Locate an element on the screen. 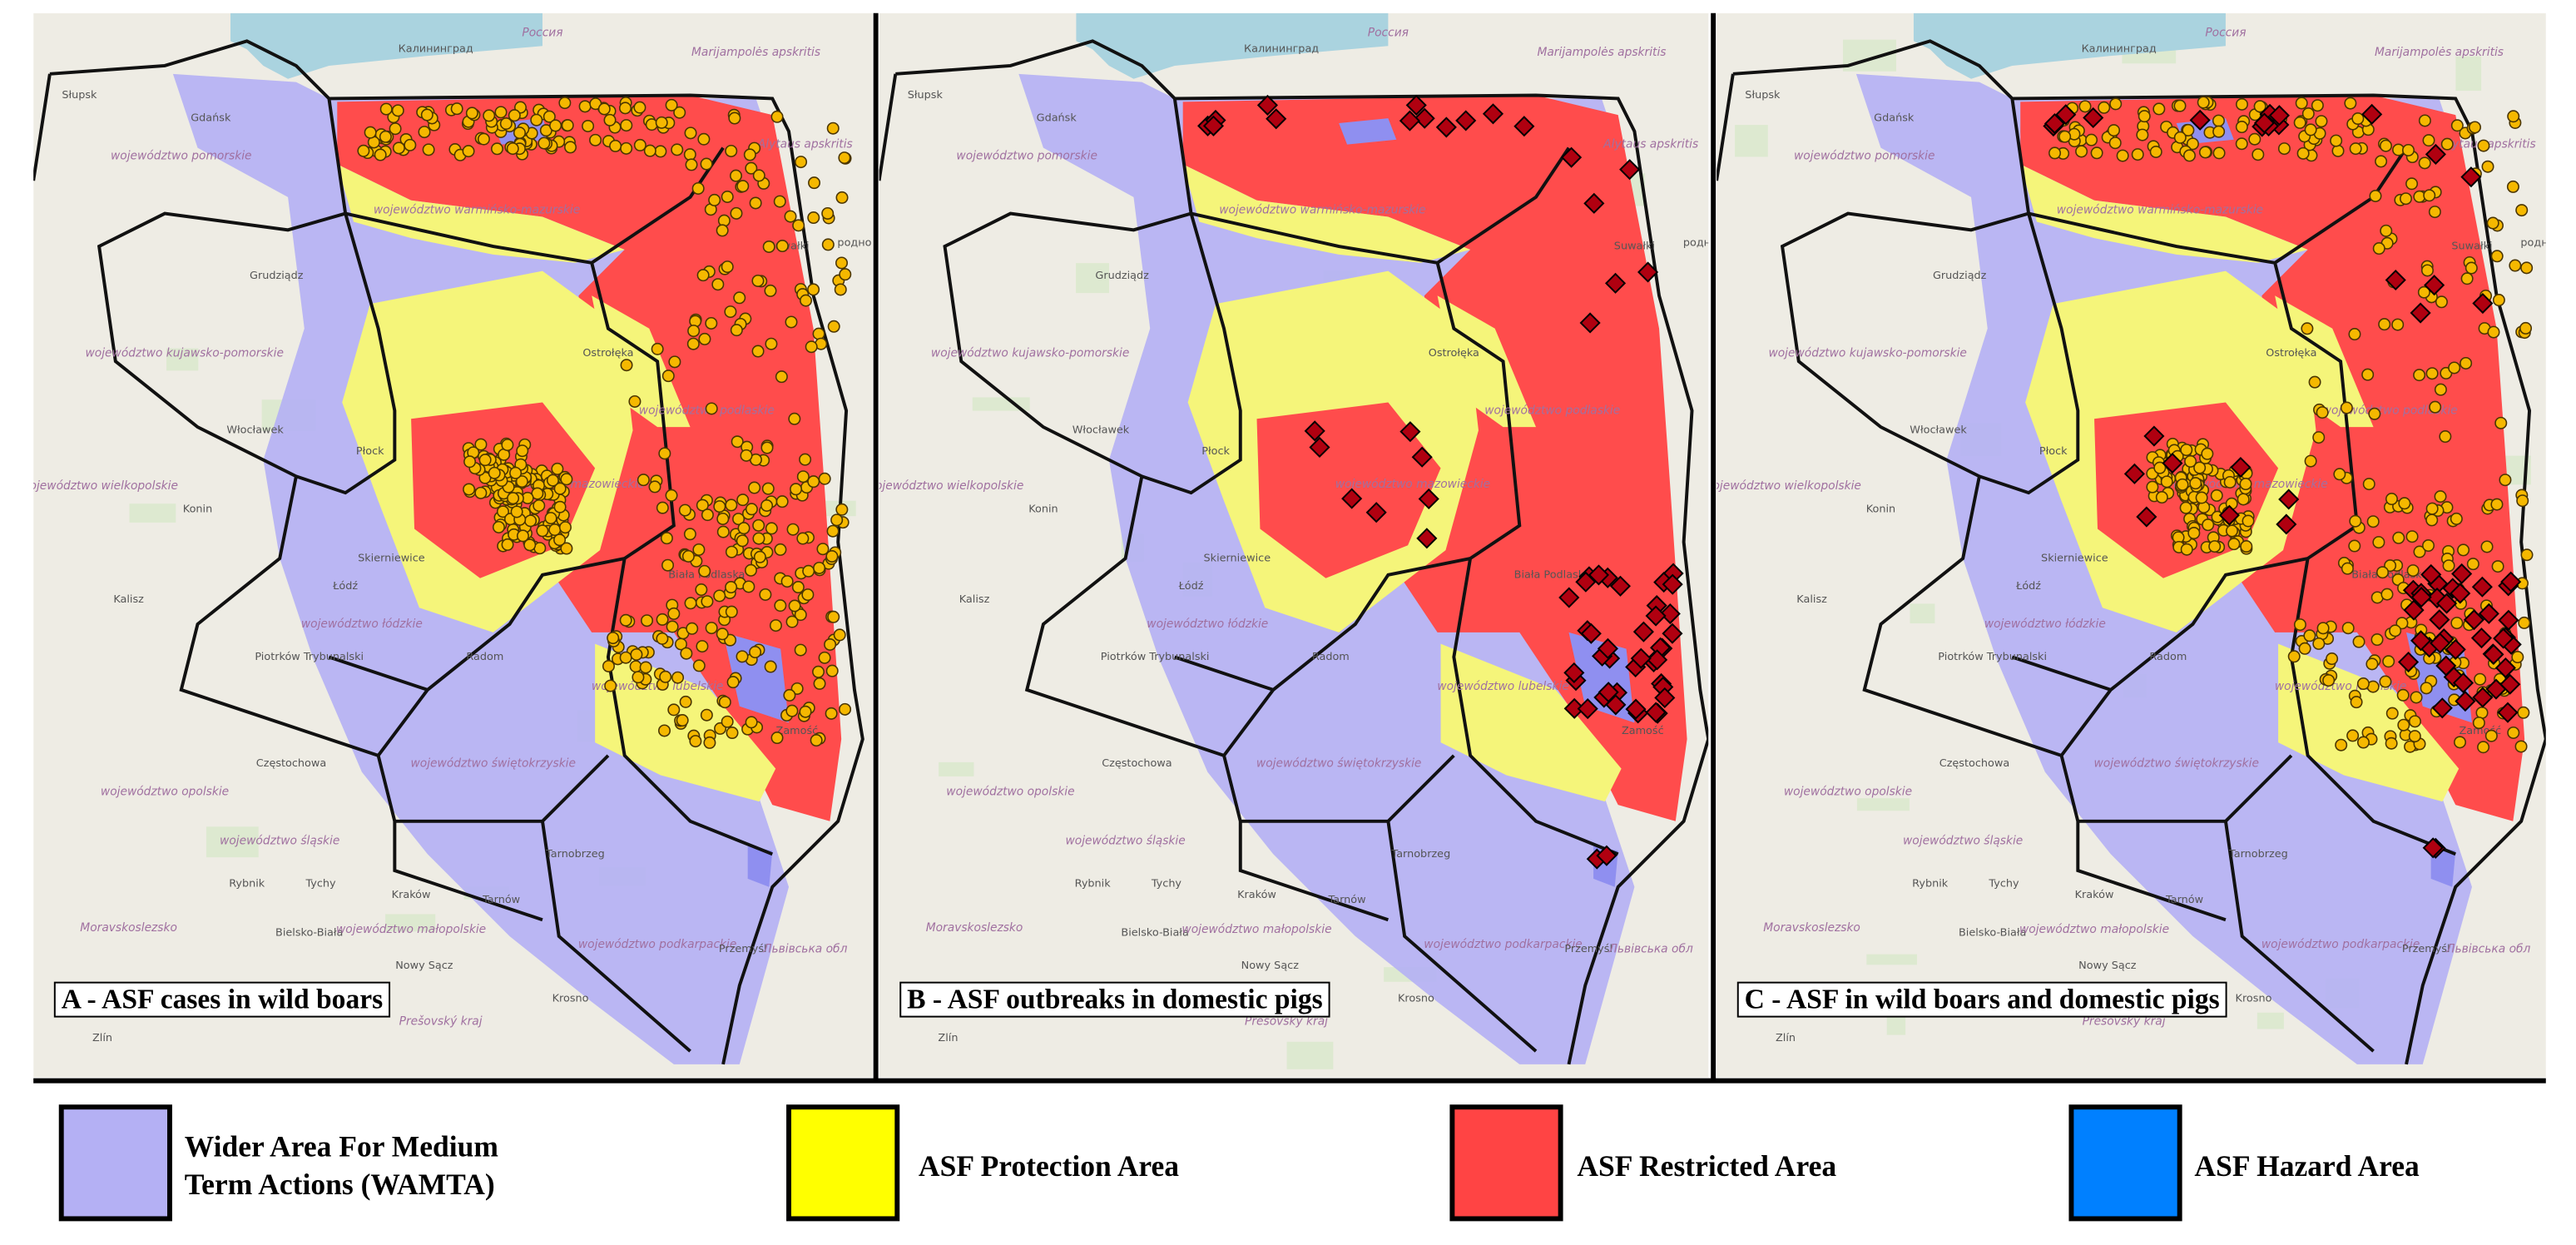 The height and width of the screenshot is (1245, 2576). place-label: Kalisz is located at coordinates (1811, 599).